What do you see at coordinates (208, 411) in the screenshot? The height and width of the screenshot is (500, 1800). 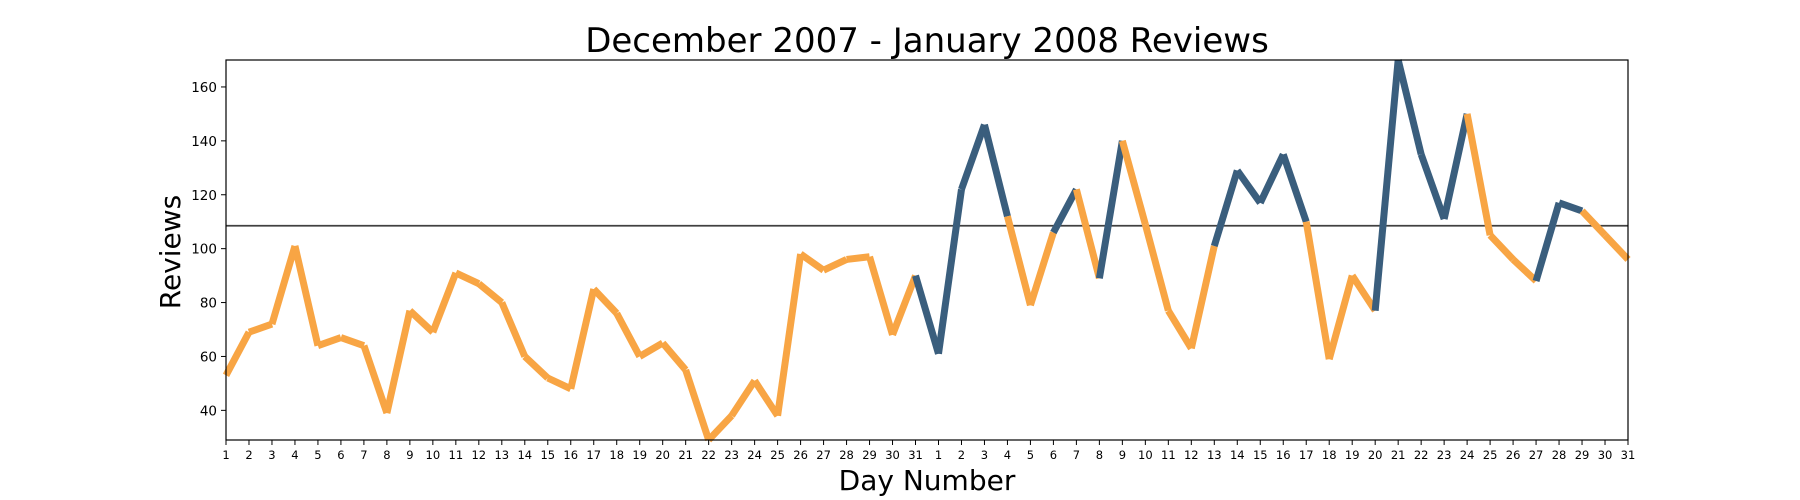 I see `y-tick-label: 40` at bounding box center [208, 411].